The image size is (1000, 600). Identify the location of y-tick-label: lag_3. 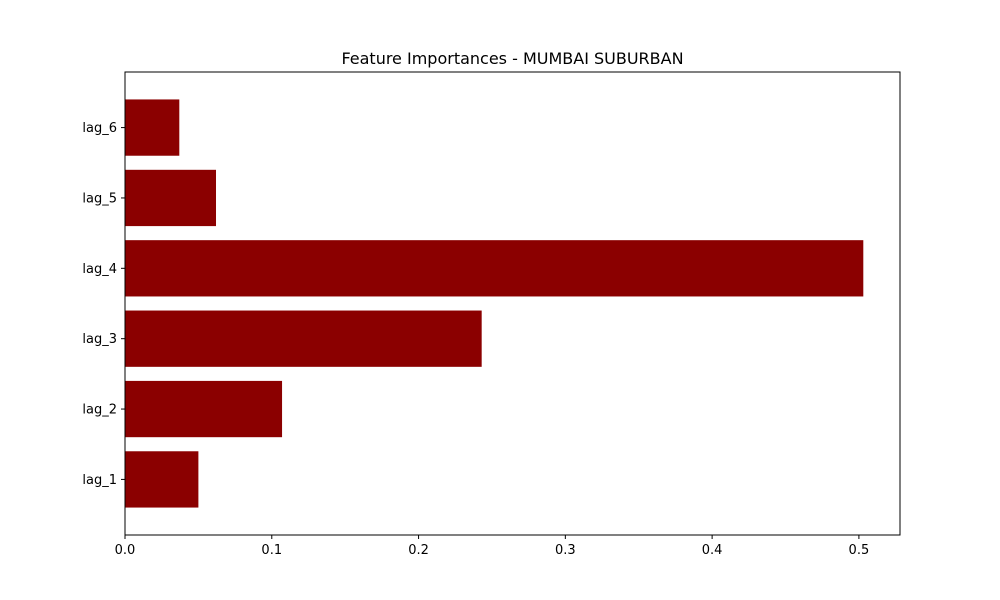
(99, 339).